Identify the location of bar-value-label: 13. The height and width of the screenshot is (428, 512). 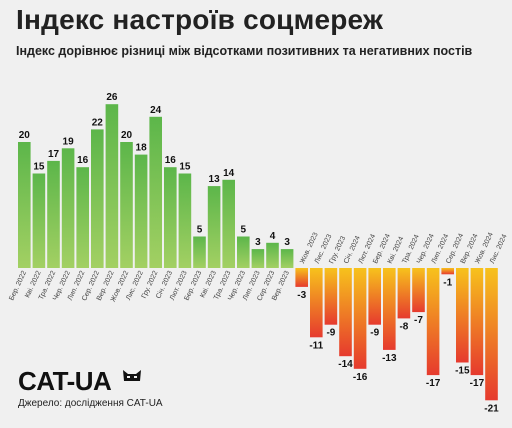
(215, 179).